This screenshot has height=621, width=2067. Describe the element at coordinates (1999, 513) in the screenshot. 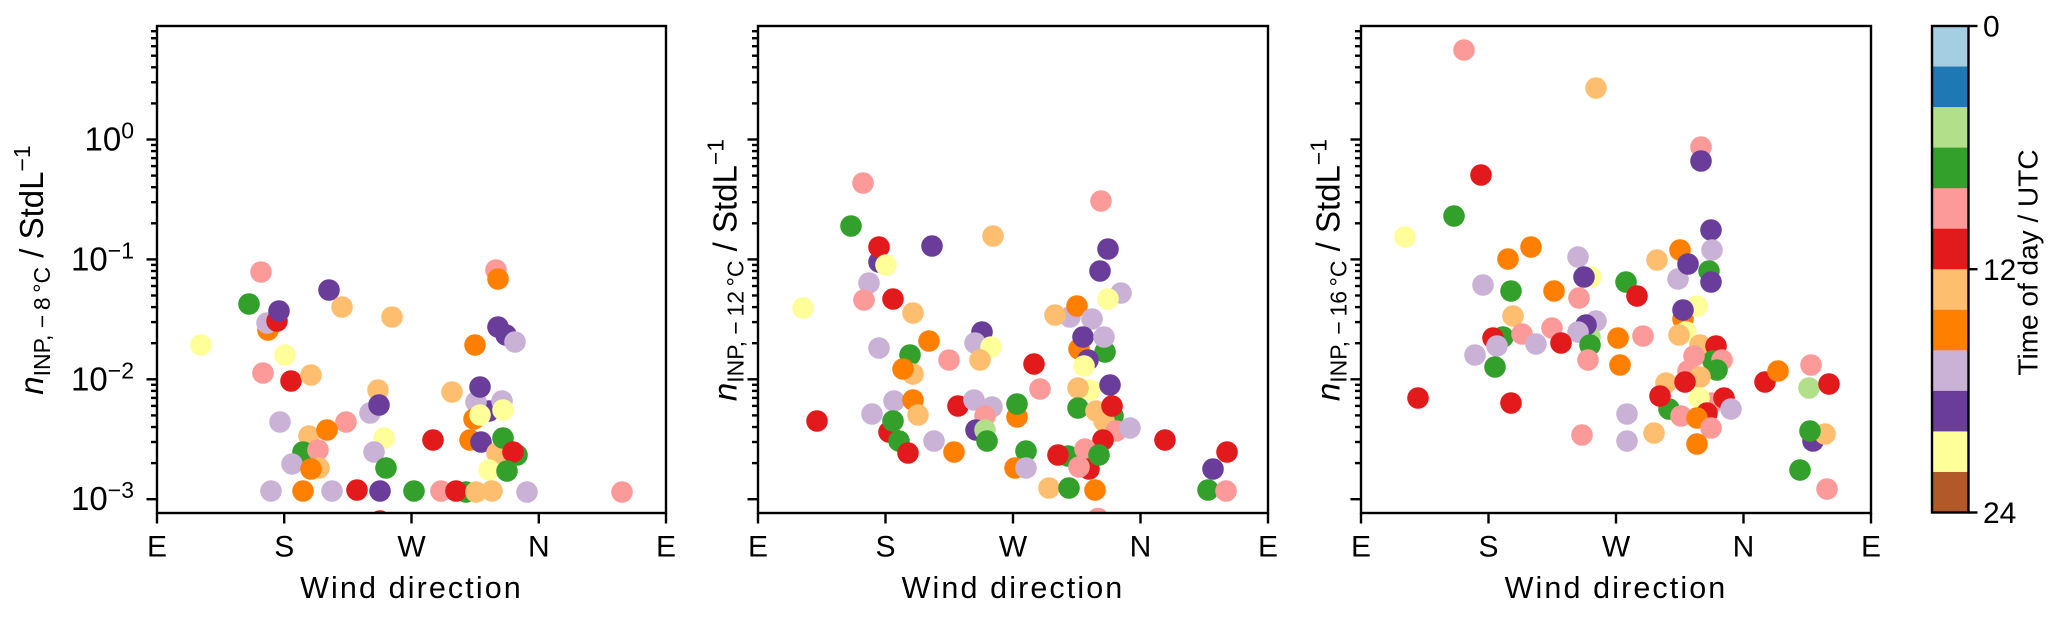

I see `svg-text: 24` at that location.